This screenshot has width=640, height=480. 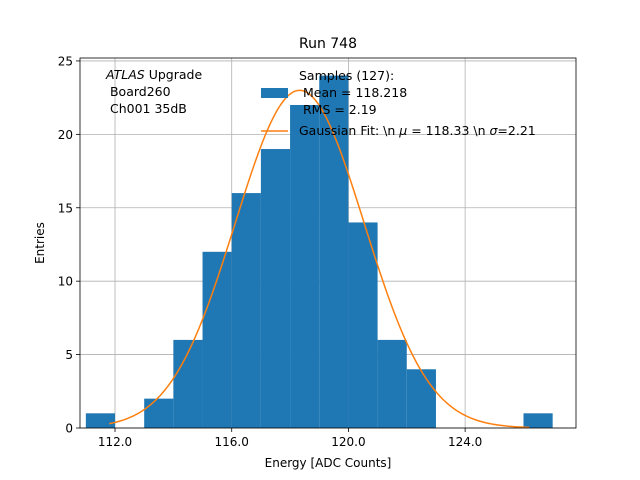 I want to click on y-tick-label: 5, so click(x=69, y=355).